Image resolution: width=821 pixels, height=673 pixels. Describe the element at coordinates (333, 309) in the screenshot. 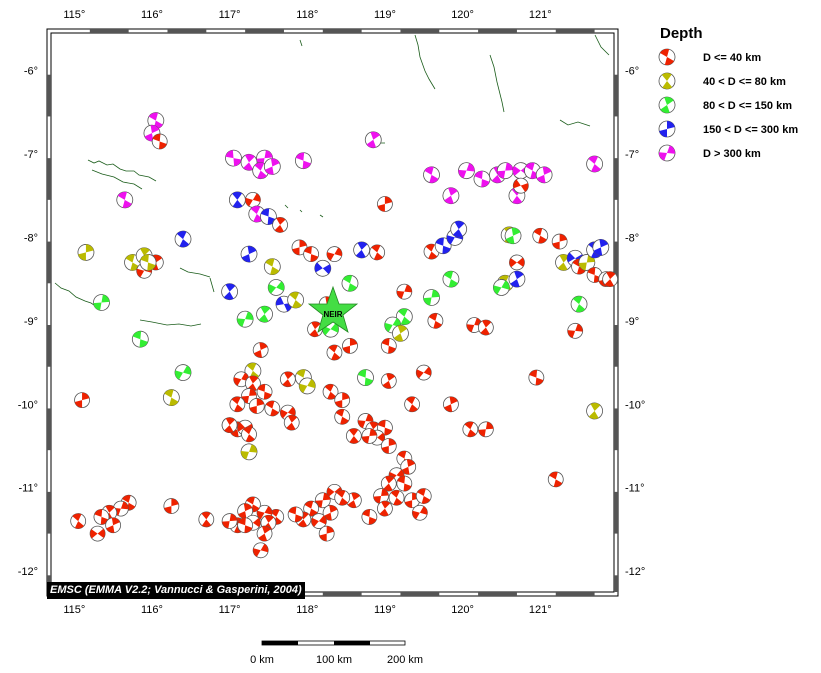

I see `station-marker: NEIR` at that location.